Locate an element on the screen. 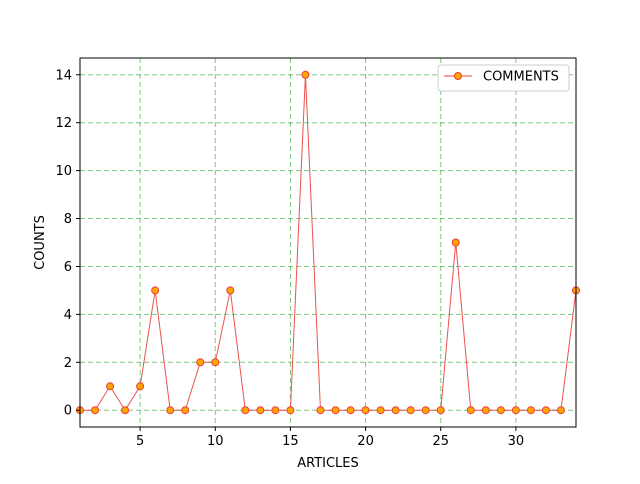 This screenshot has height=484, width=640. legend-marker-swatch is located at coordinates (458, 76).